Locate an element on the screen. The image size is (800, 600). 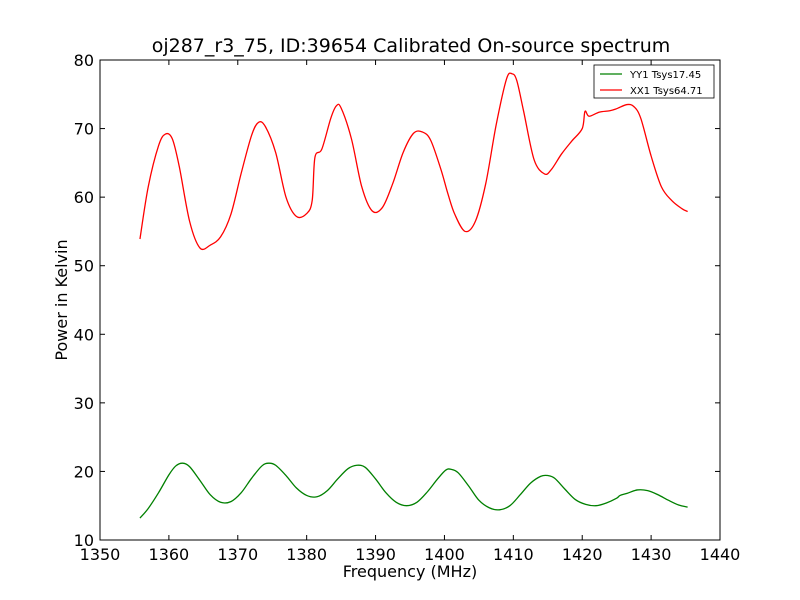
y-tick-label: 60 is located at coordinates (84, 197).